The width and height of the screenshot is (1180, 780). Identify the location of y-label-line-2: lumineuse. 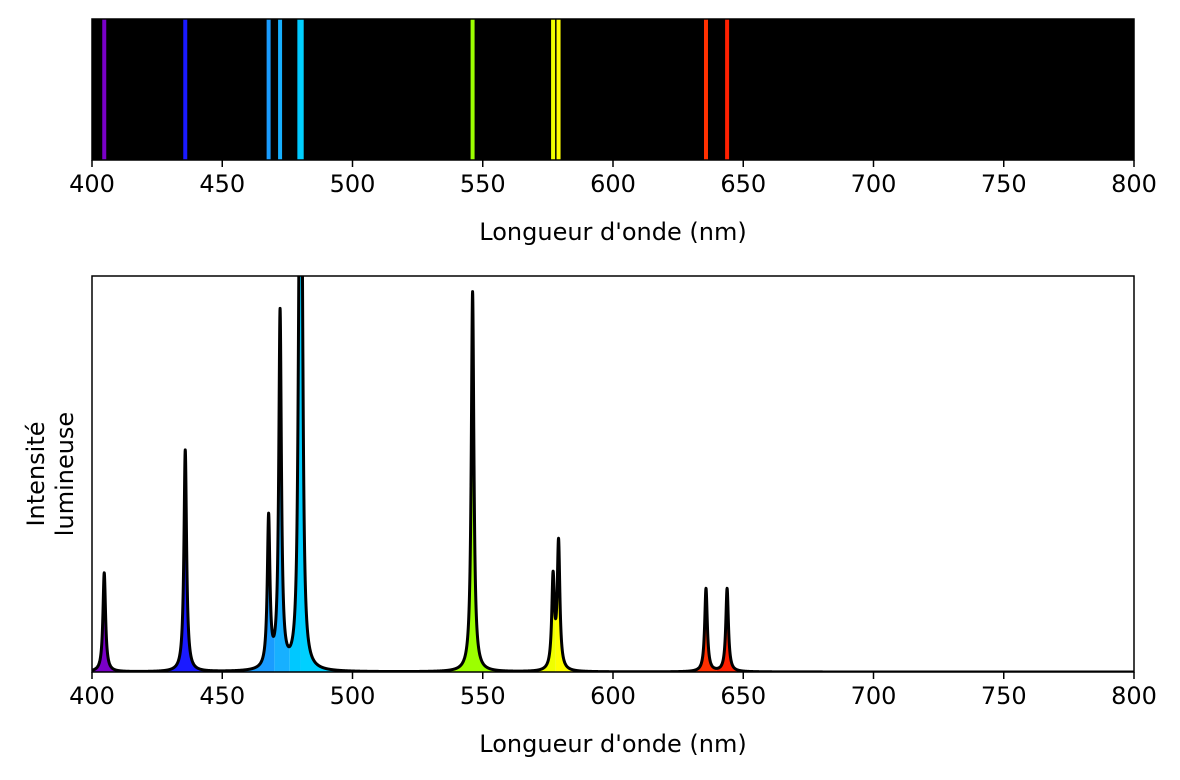
(65, 474).